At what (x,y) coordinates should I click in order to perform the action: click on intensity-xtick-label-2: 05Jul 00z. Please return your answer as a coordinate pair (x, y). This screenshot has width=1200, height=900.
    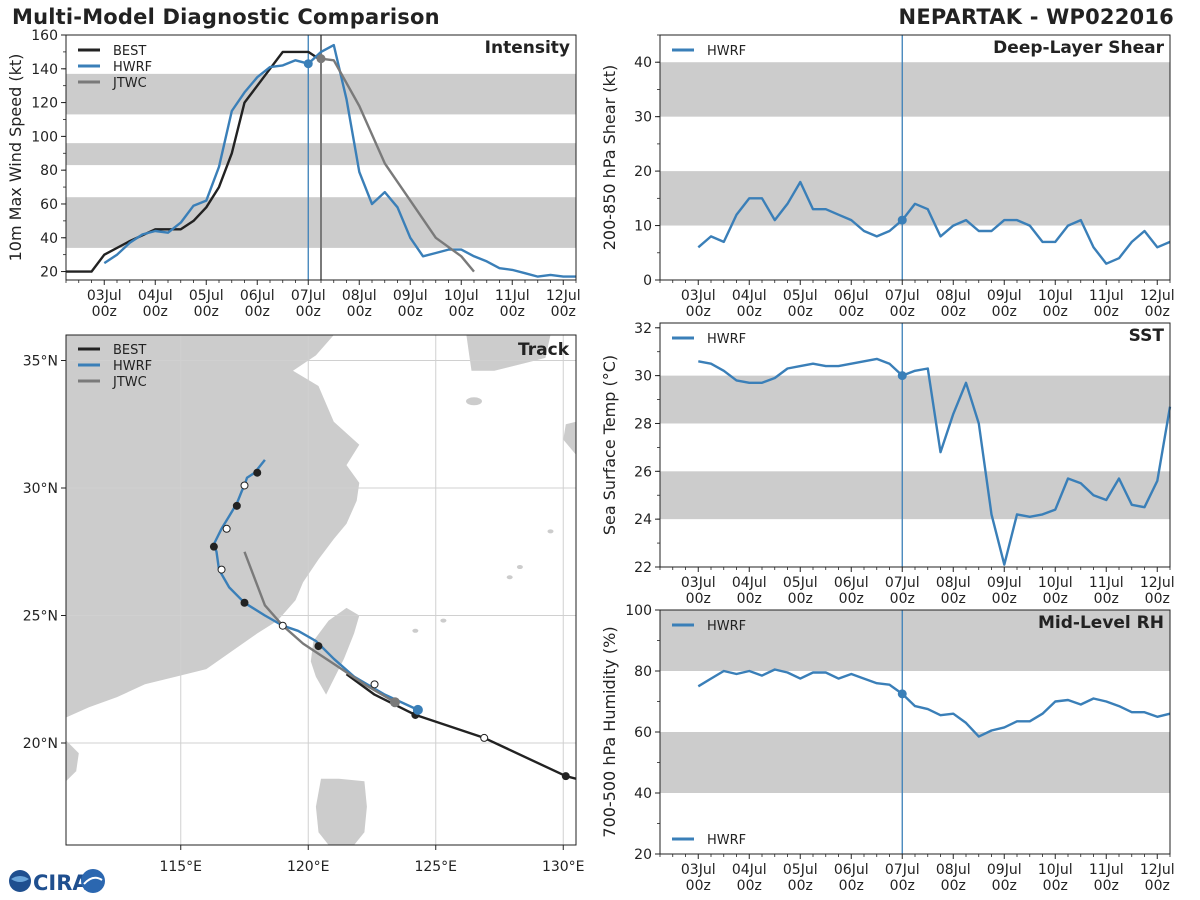
    Looking at the image, I should click on (206, 304).